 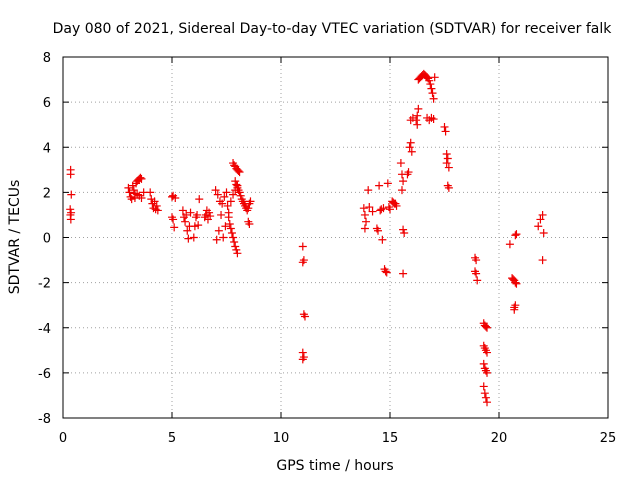 I want to click on y-tick-label: 8, so click(x=47, y=58).